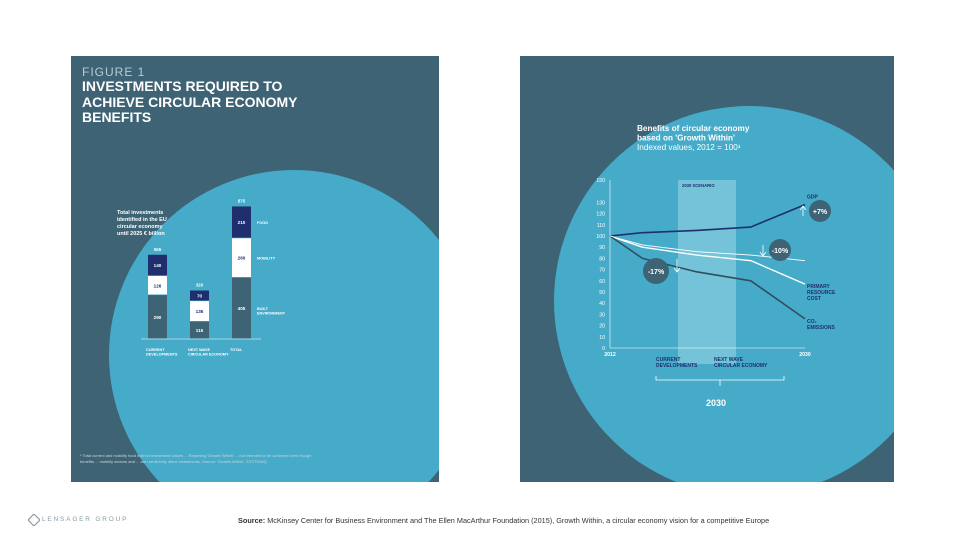 The image size is (960, 540). What do you see at coordinates (602, 338) in the screenshot?
I see `y-tick-label-1: 10` at bounding box center [602, 338].